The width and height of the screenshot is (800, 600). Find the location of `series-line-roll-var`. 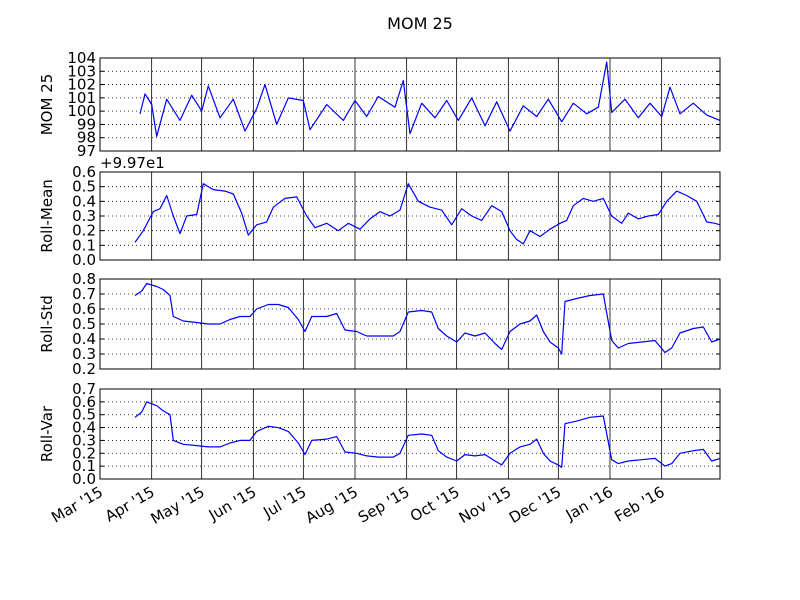

series-line-roll-var is located at coordinates (427, 434).